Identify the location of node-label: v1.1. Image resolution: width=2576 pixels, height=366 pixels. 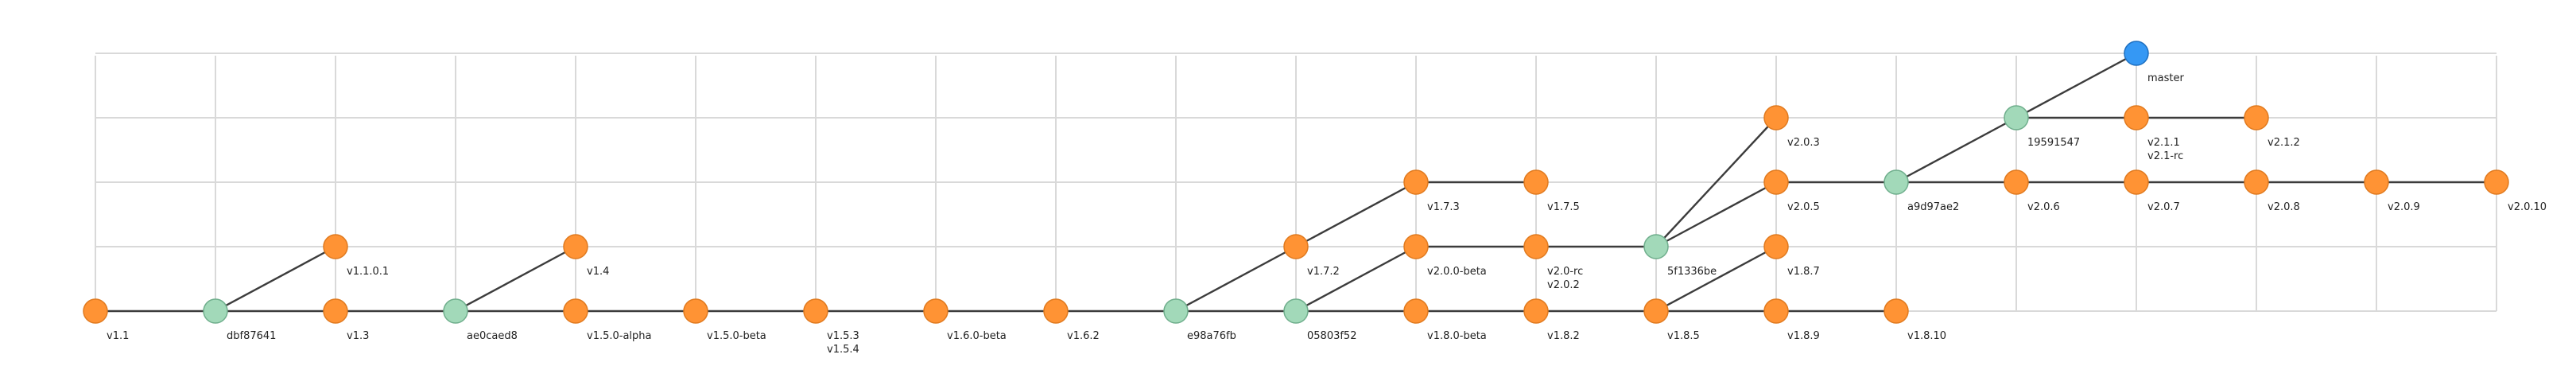
(118, 336).